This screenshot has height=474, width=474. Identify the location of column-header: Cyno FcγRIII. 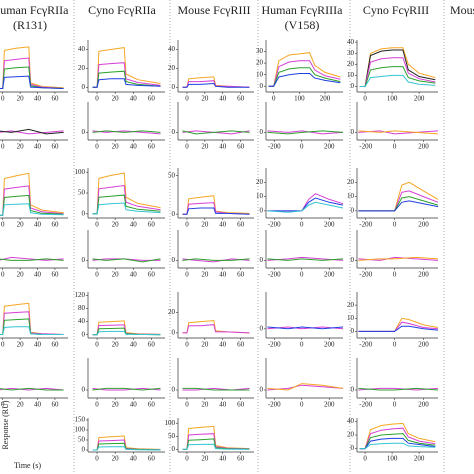
(396, 10).